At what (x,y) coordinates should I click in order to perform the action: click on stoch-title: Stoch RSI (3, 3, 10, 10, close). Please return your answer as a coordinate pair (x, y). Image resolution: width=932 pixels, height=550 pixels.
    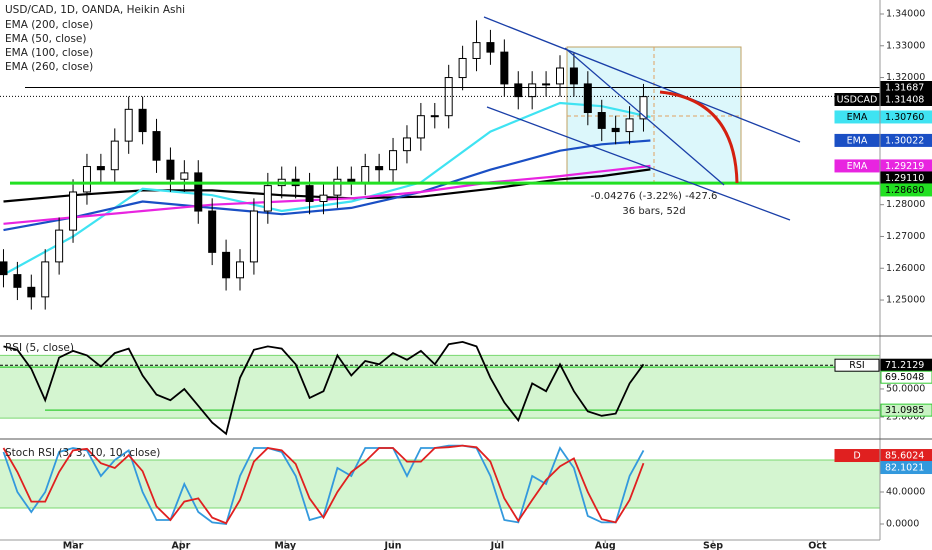
    Looking at the image, I should click on (82, 453).